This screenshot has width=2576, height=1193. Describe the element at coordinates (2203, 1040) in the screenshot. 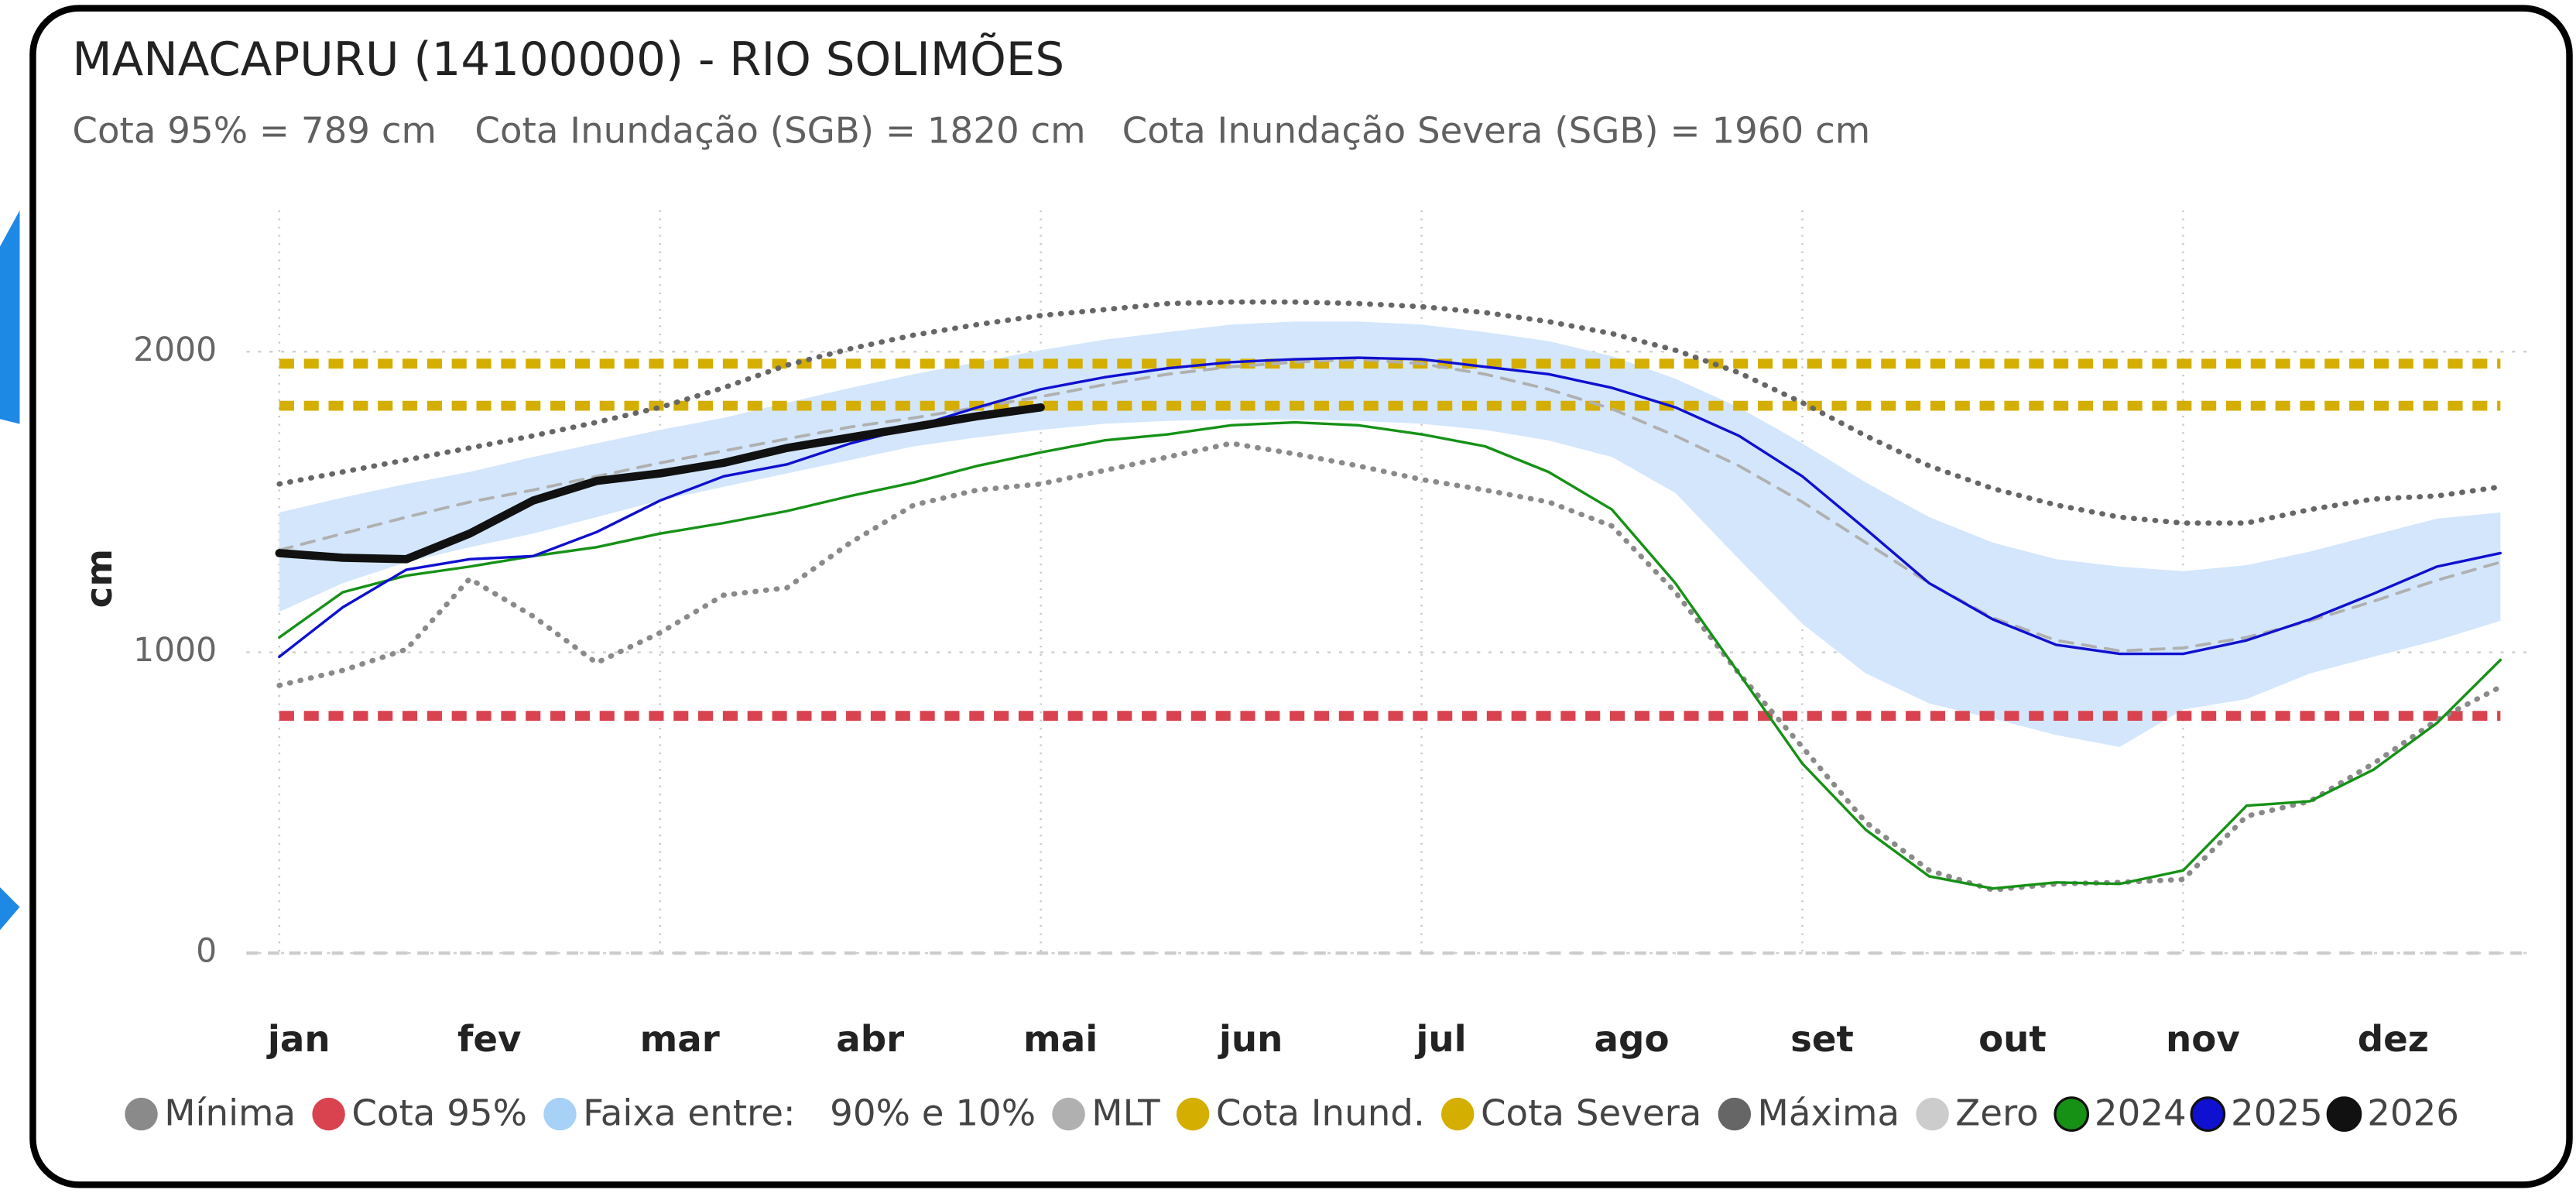

I see `x-tick-label: nov` at that location.